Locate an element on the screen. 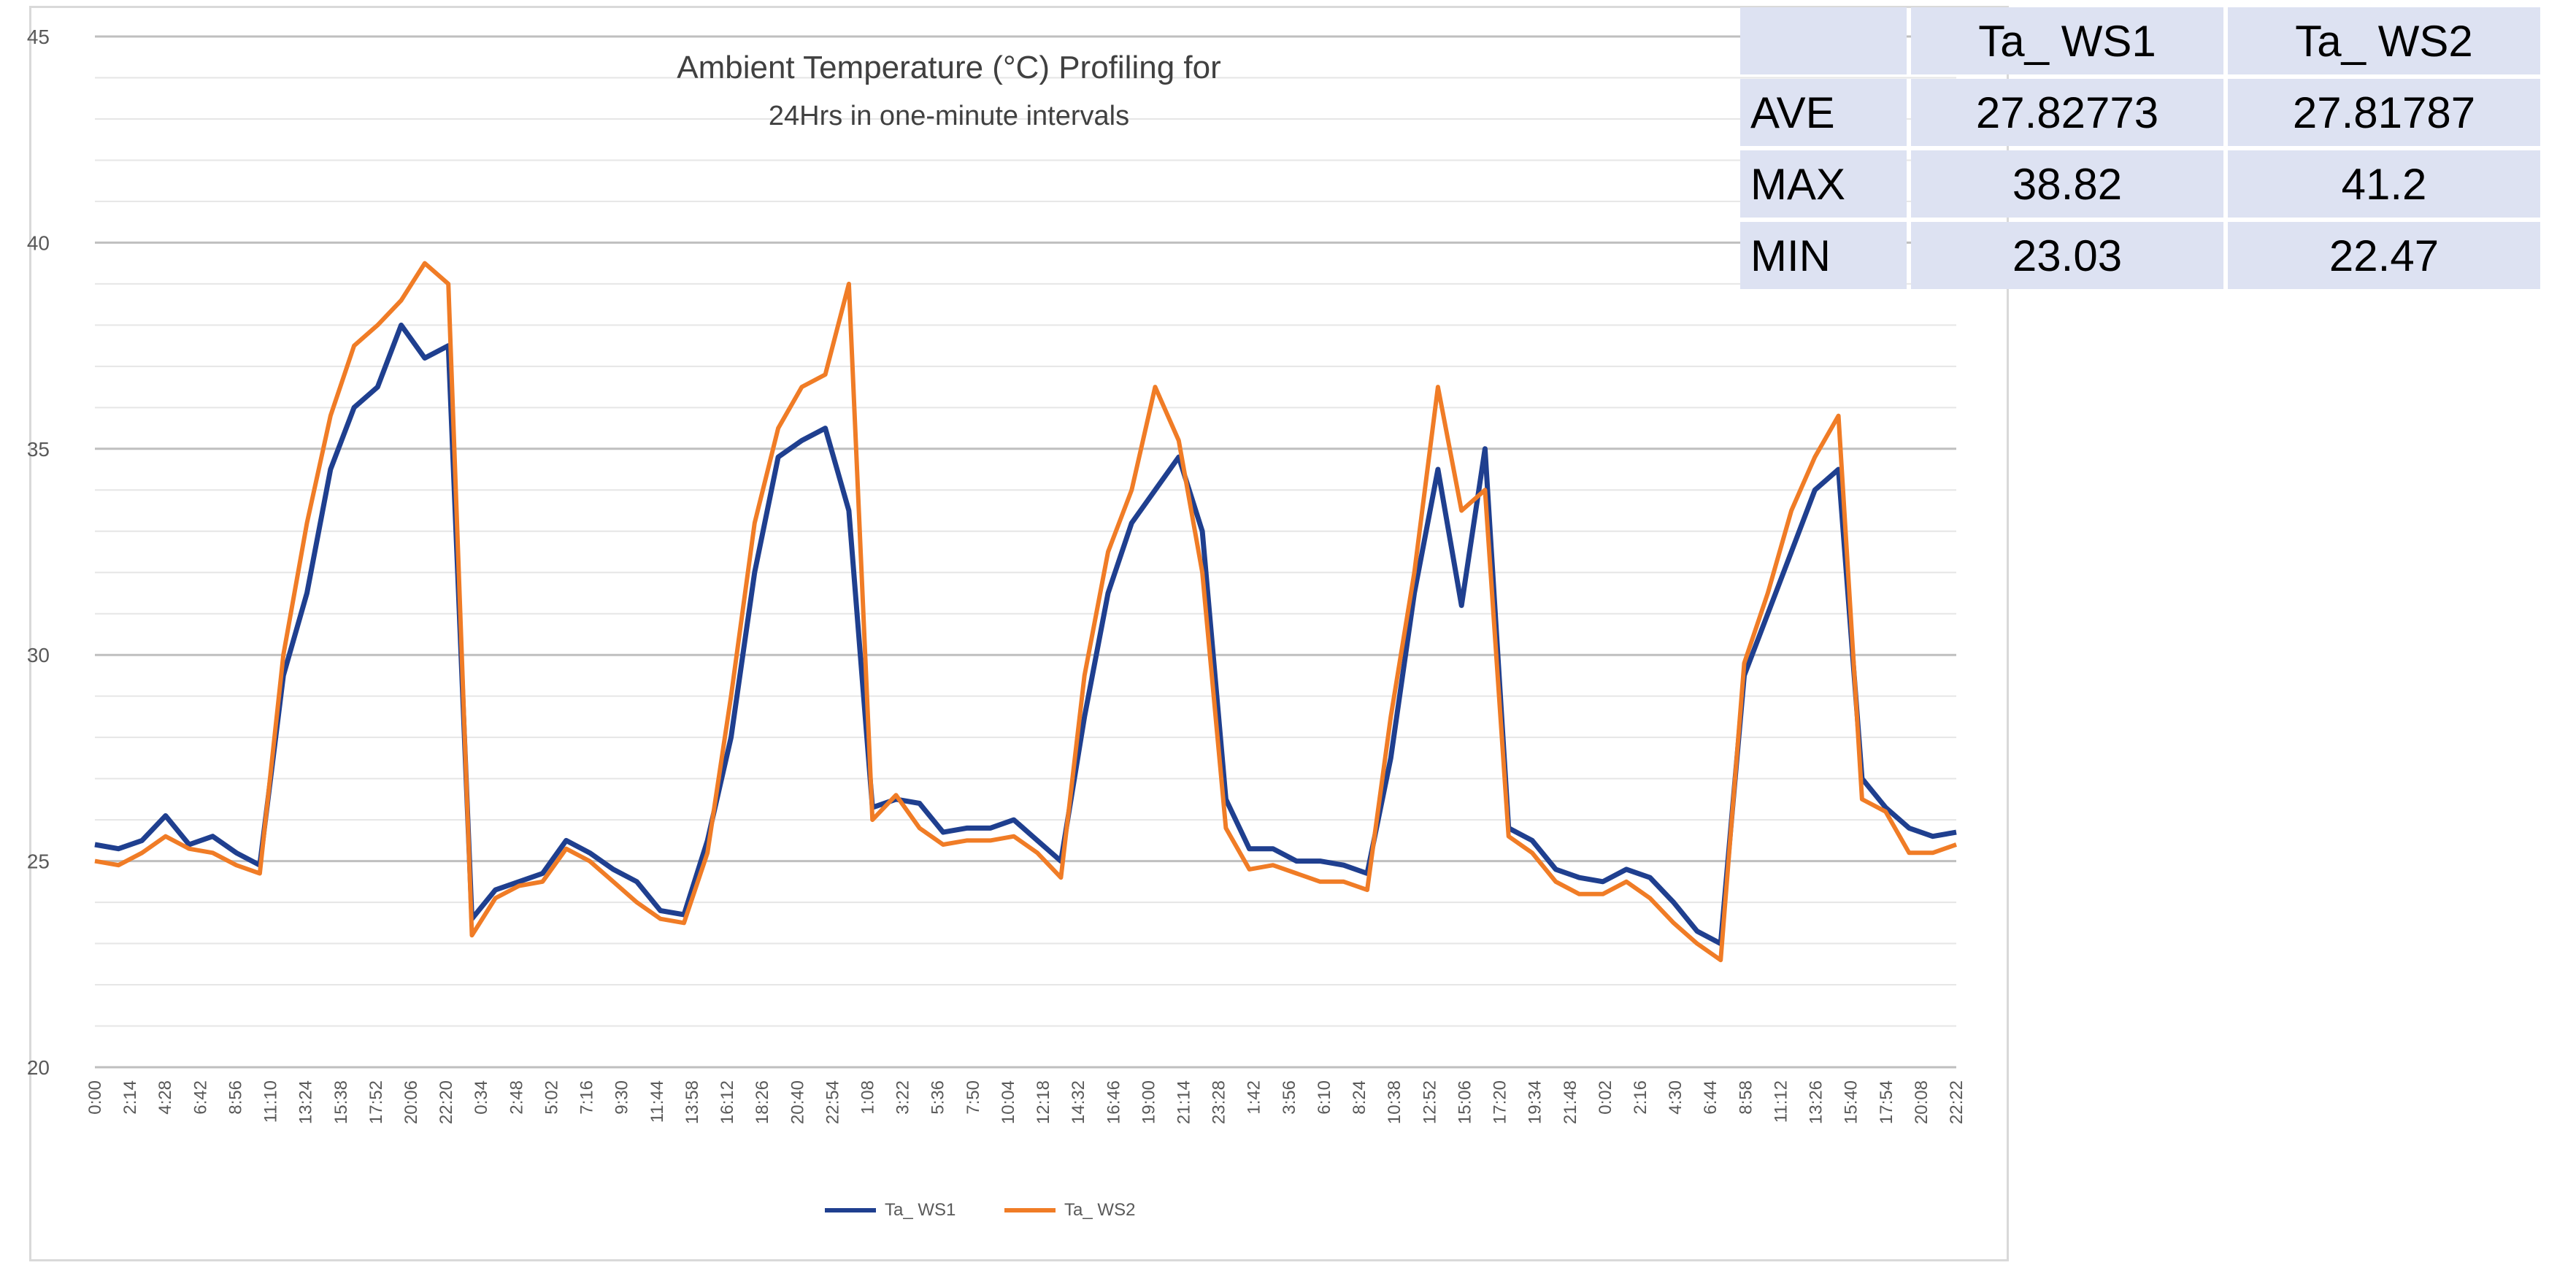 This screenshot has width=2576, height=1276. legend-label-ws1: Ta_ WS1 is located at coordinates (920, 1210).